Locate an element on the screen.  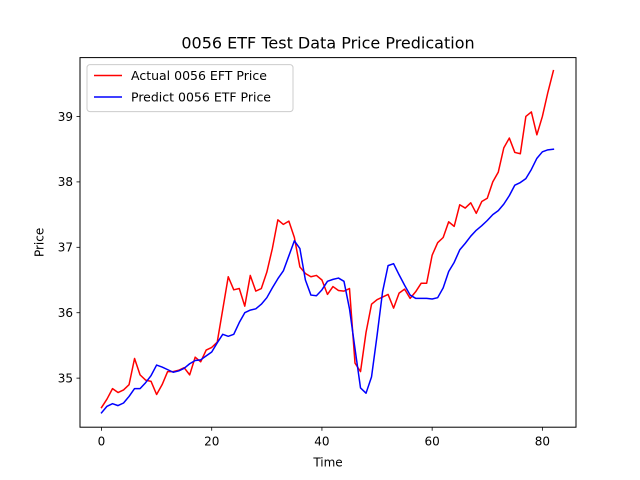
y-axis: 35 36 37 38 39 is located at coordinates (69, 247).